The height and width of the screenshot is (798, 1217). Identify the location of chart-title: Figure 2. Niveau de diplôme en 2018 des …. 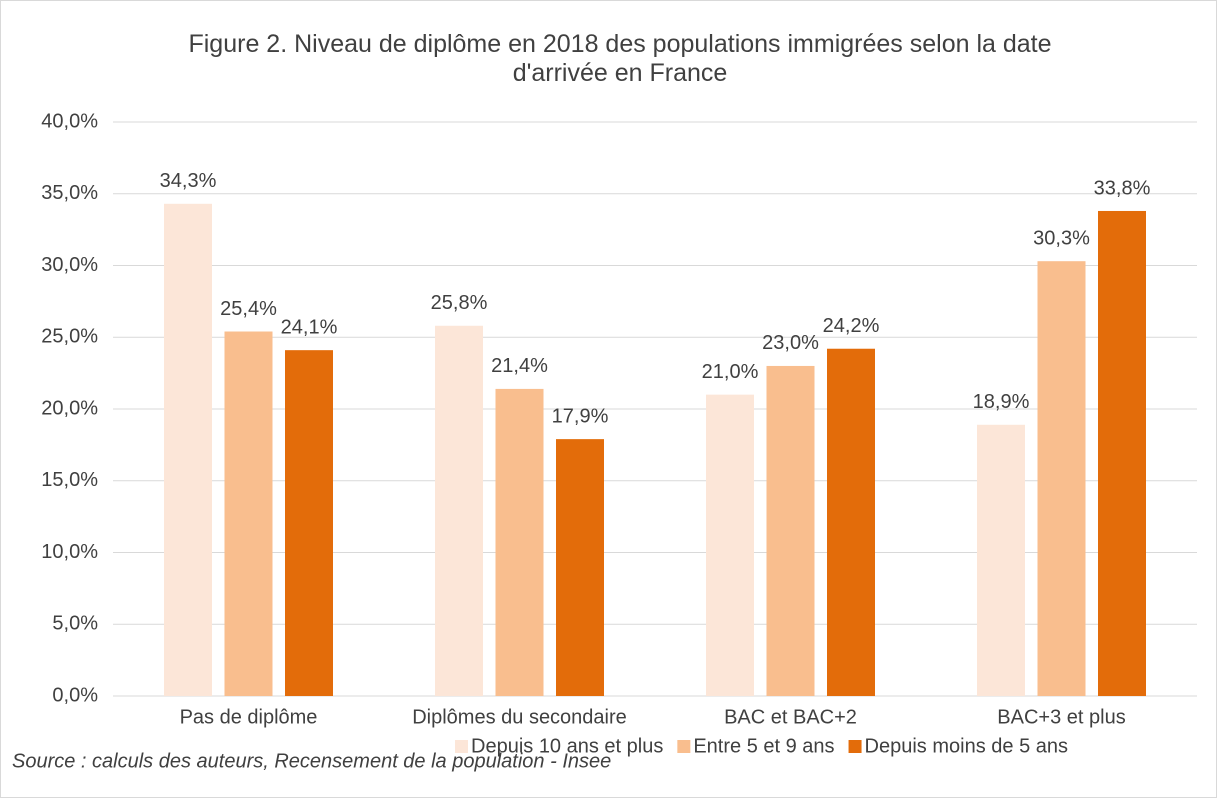
(620, 58).